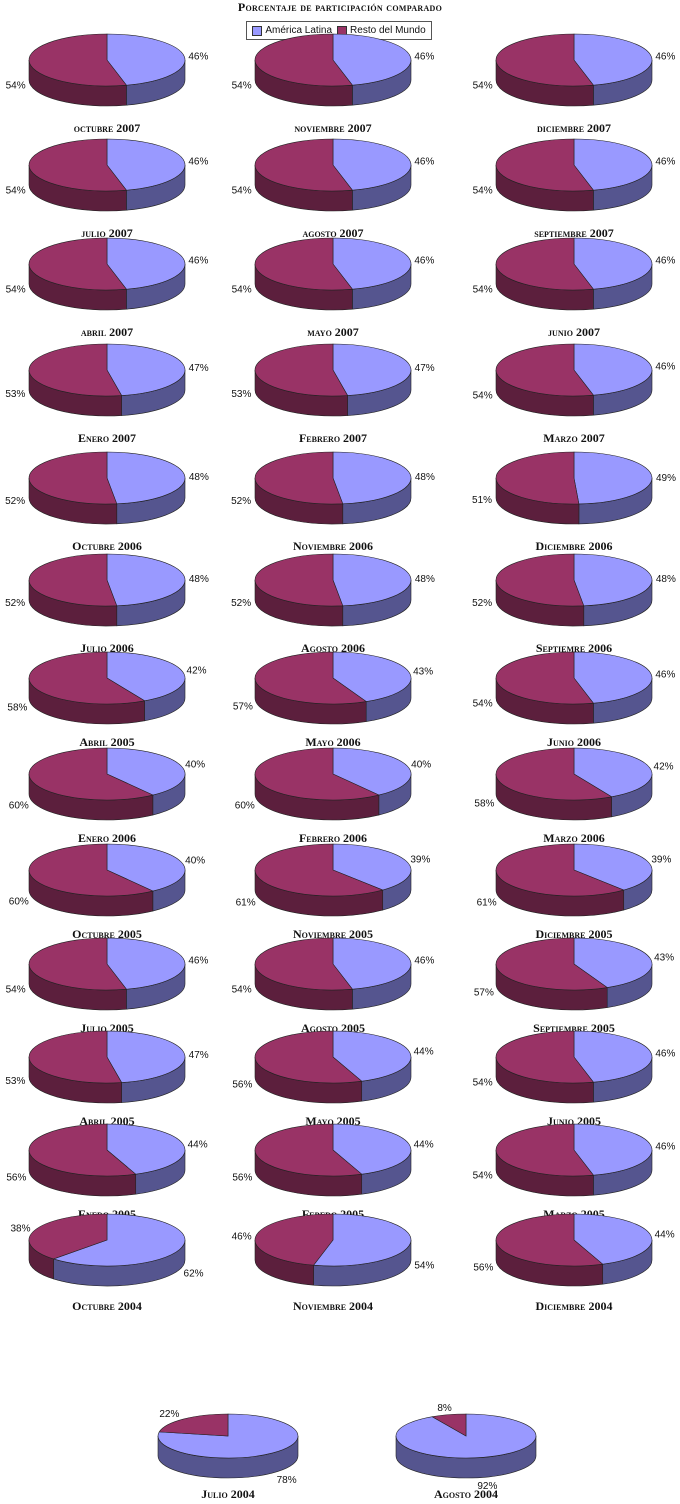  What do you see at coordinates (198, 57) in the screenshot?
I see `pie-octubre-2007-0-latam-label: 46%` at bounding box center [198, 57].